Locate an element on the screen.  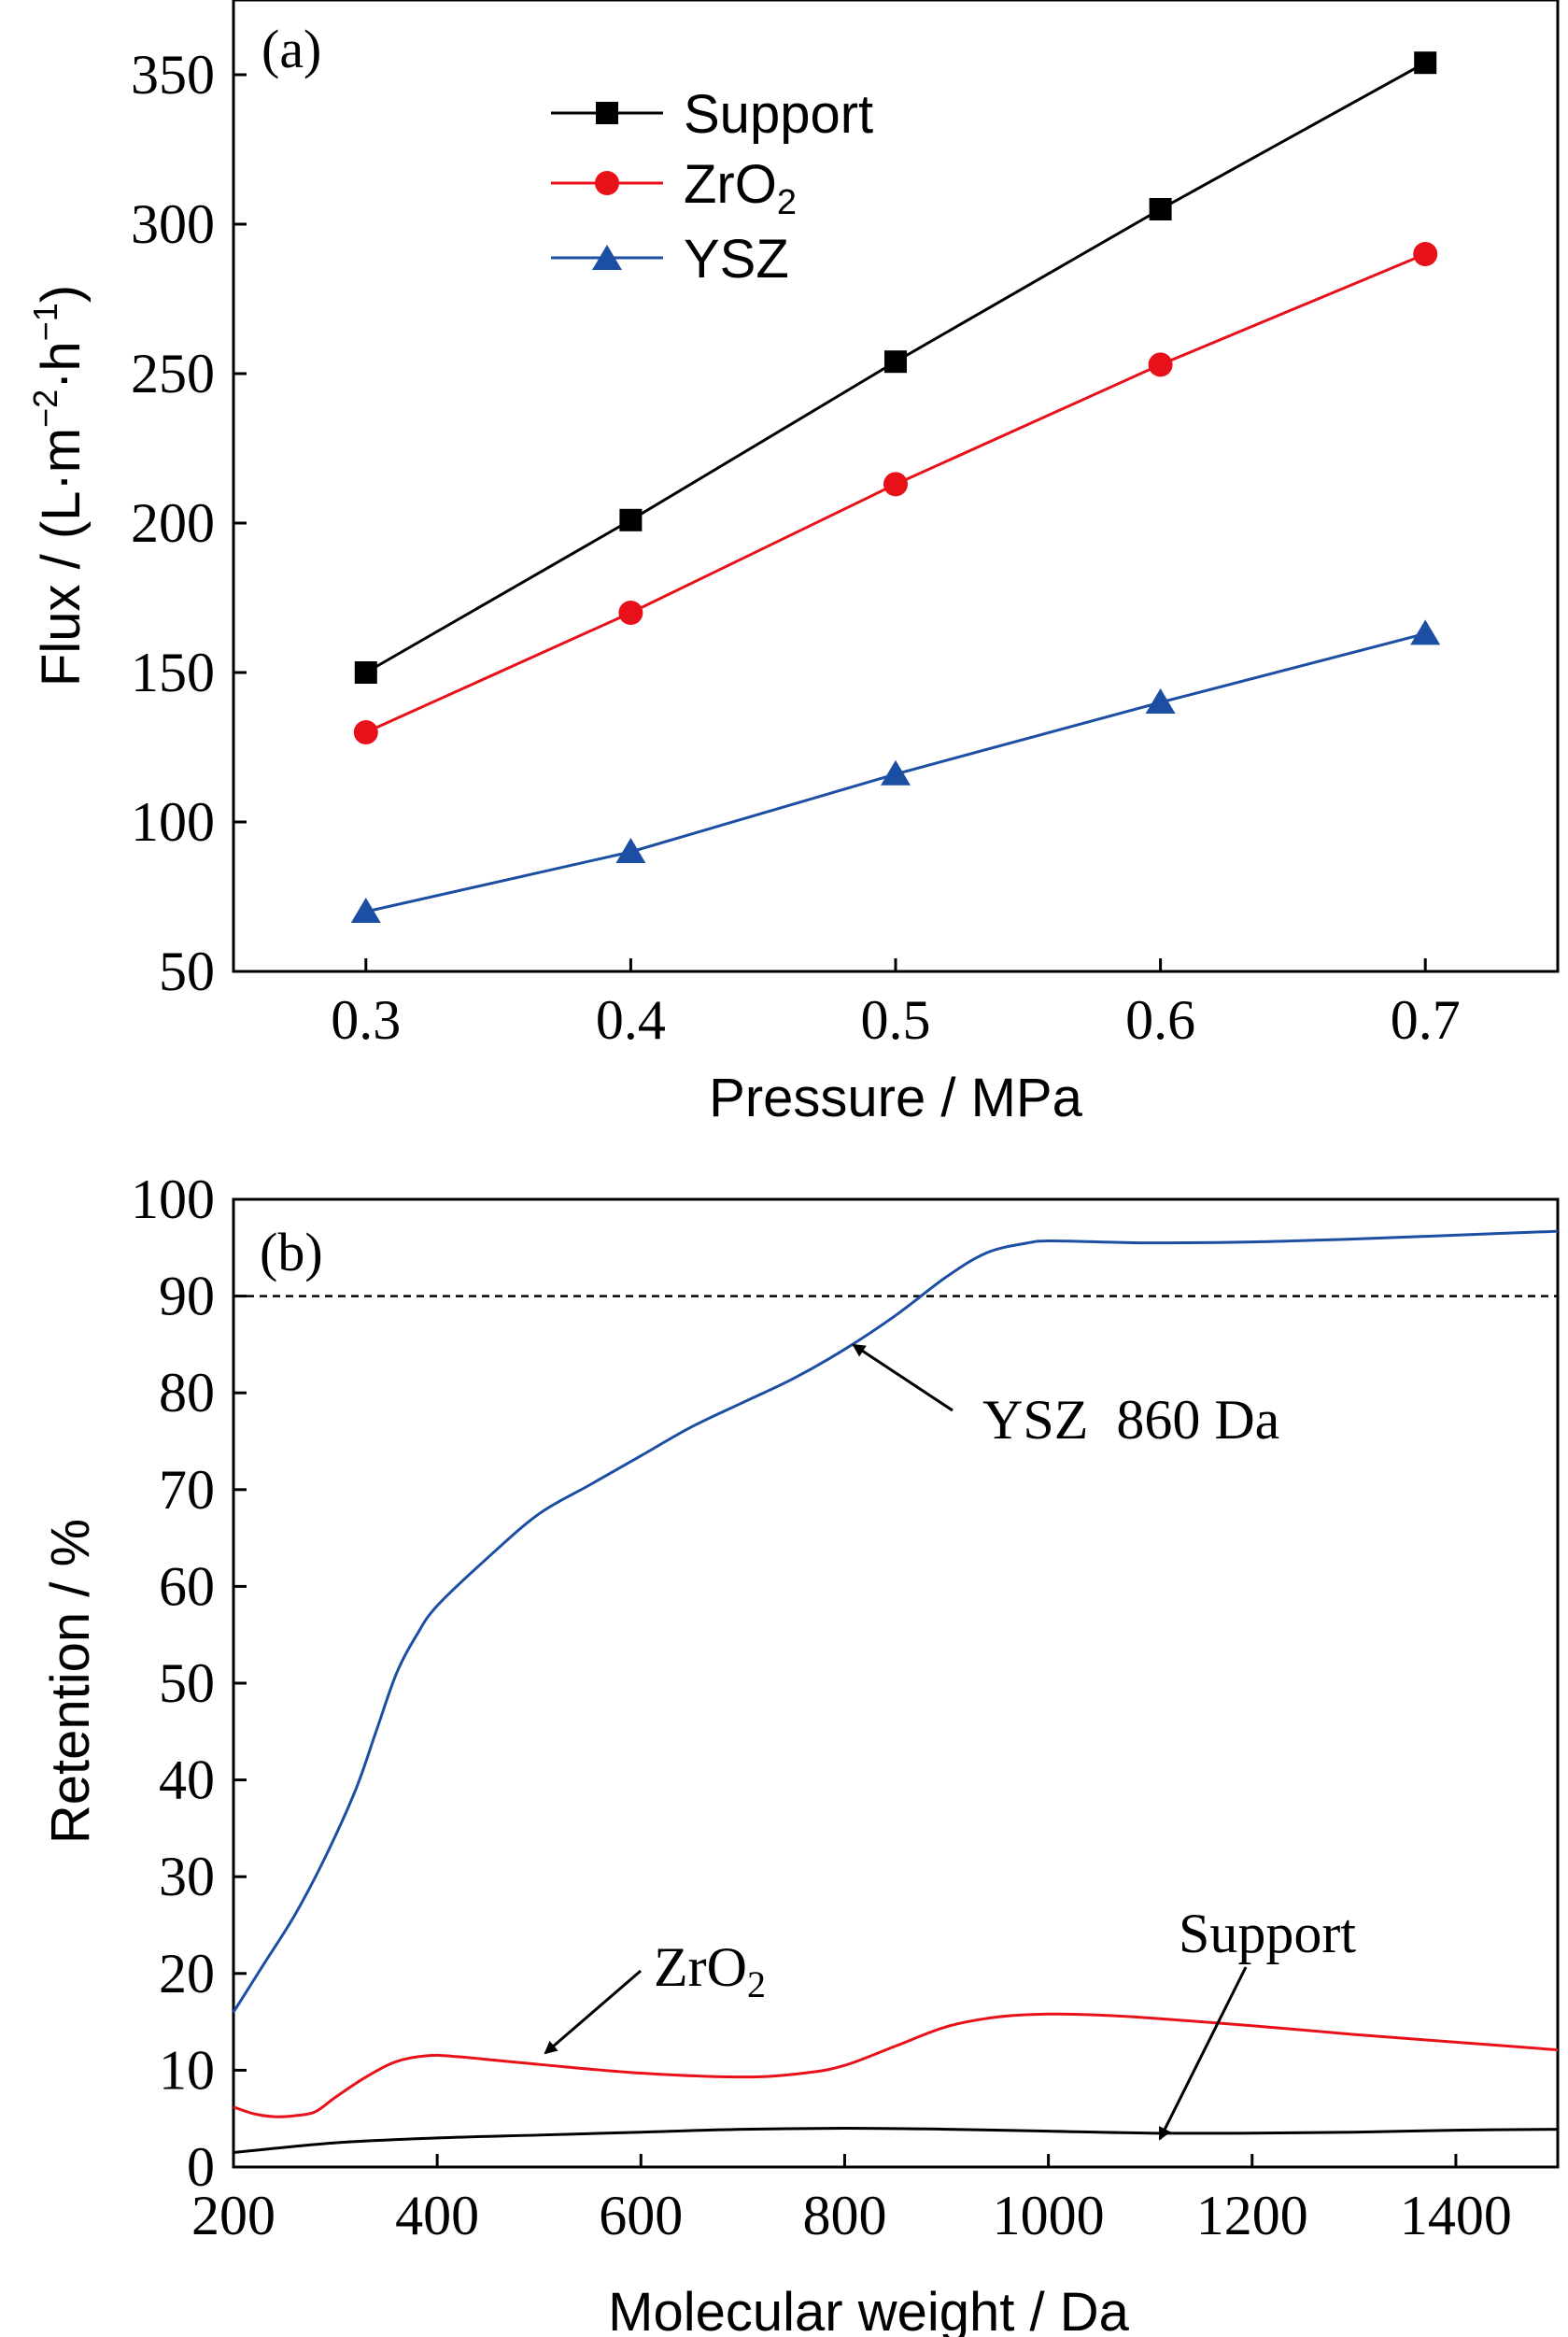
b-x-tick-label-800: 800 is located at coordinates (844, 2215).